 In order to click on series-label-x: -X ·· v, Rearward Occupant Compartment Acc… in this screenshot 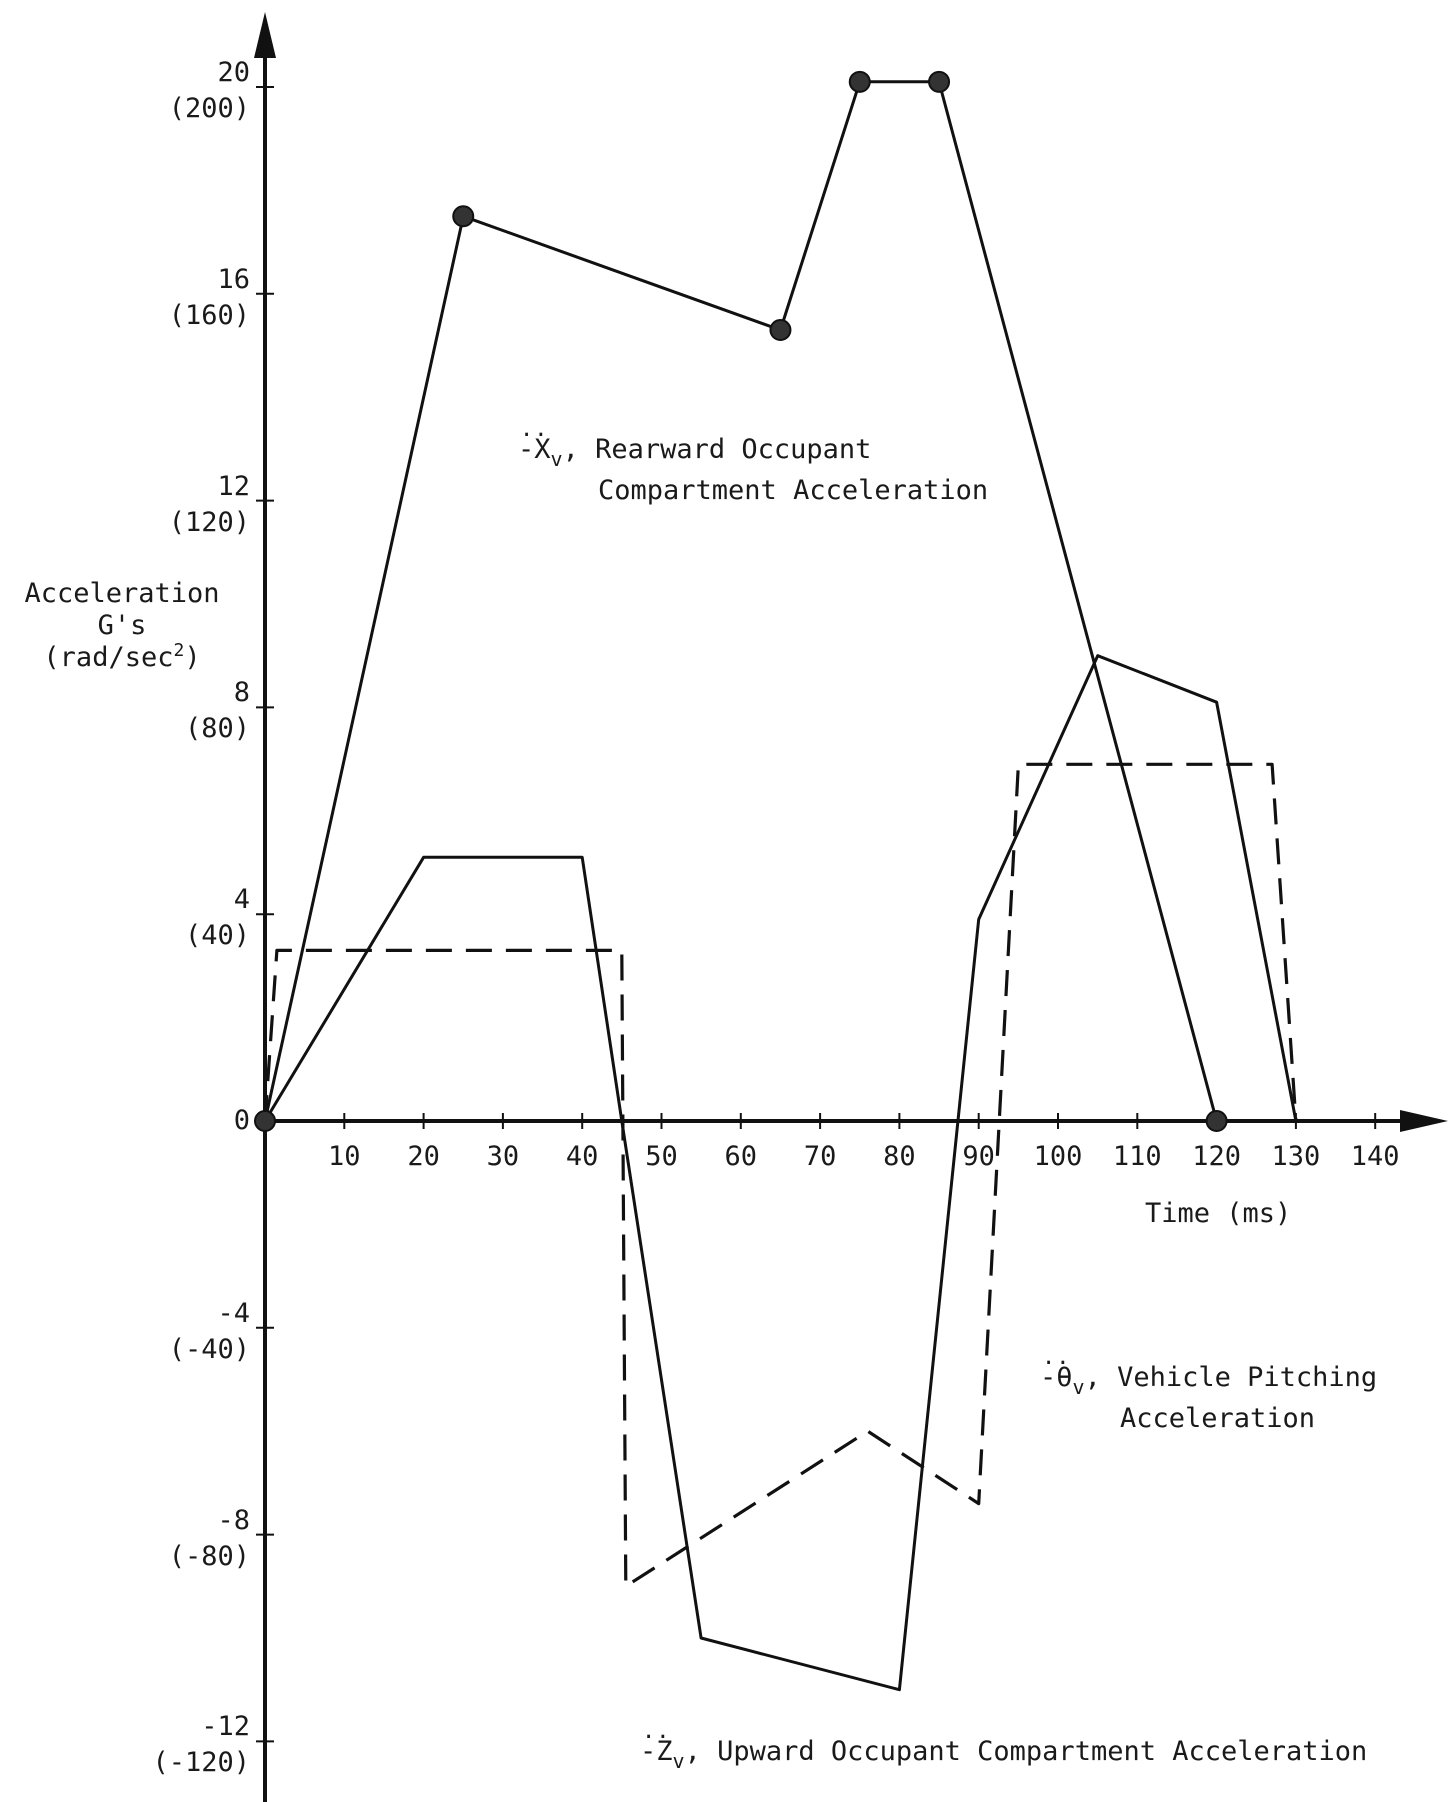, I will do `click(753, 464)`.